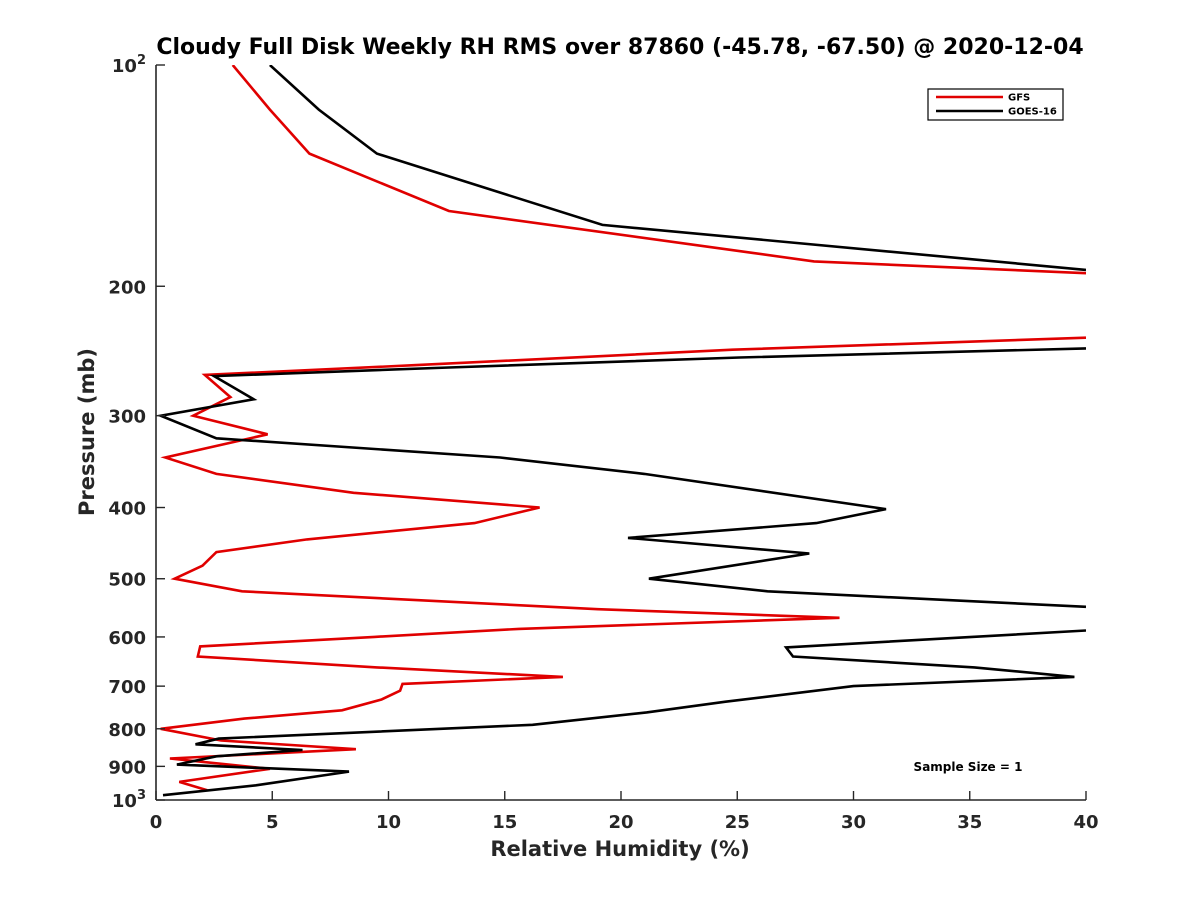  What do you see at coordinates (127, 767) in the screenshot?
I see `y-tick-label: 900` at bounding box center [127, 767].